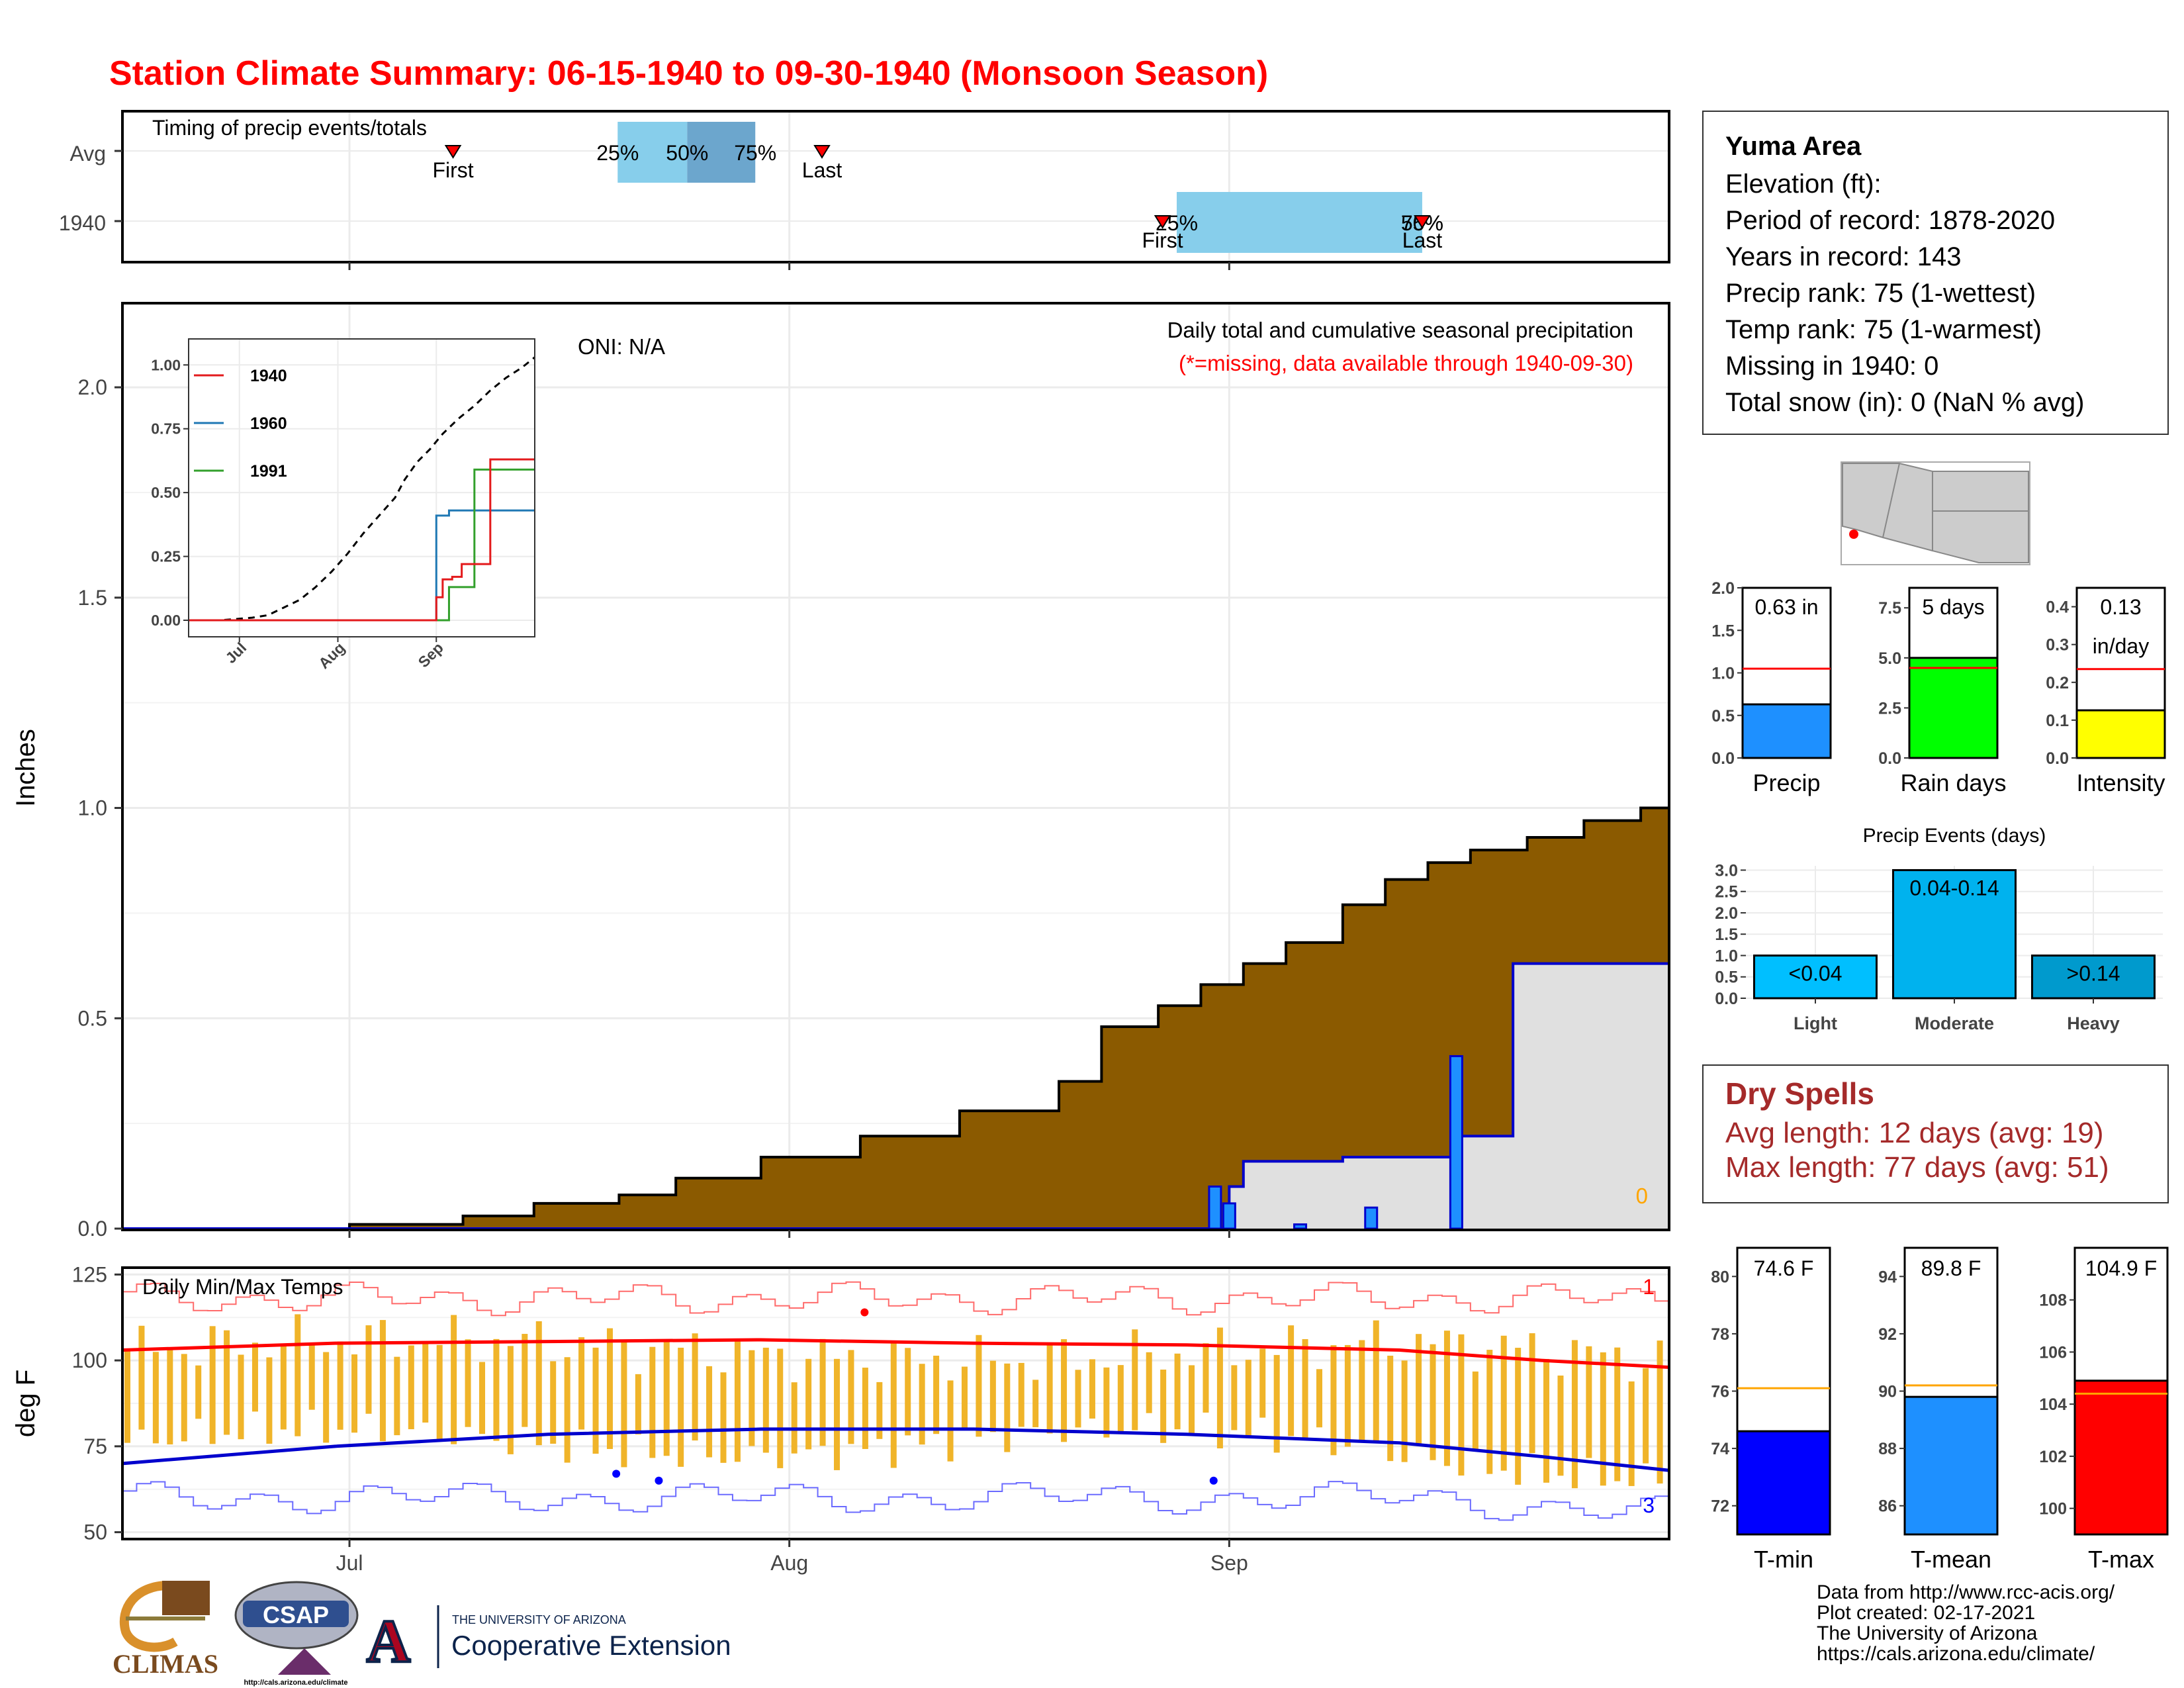 The width and height of the screenshot is (2184, 1688). What do you see at coordinates (1726, 934) in the screenshot?
I see `events-y-tick-label: 1.5` at bounding box center [1726, 934].